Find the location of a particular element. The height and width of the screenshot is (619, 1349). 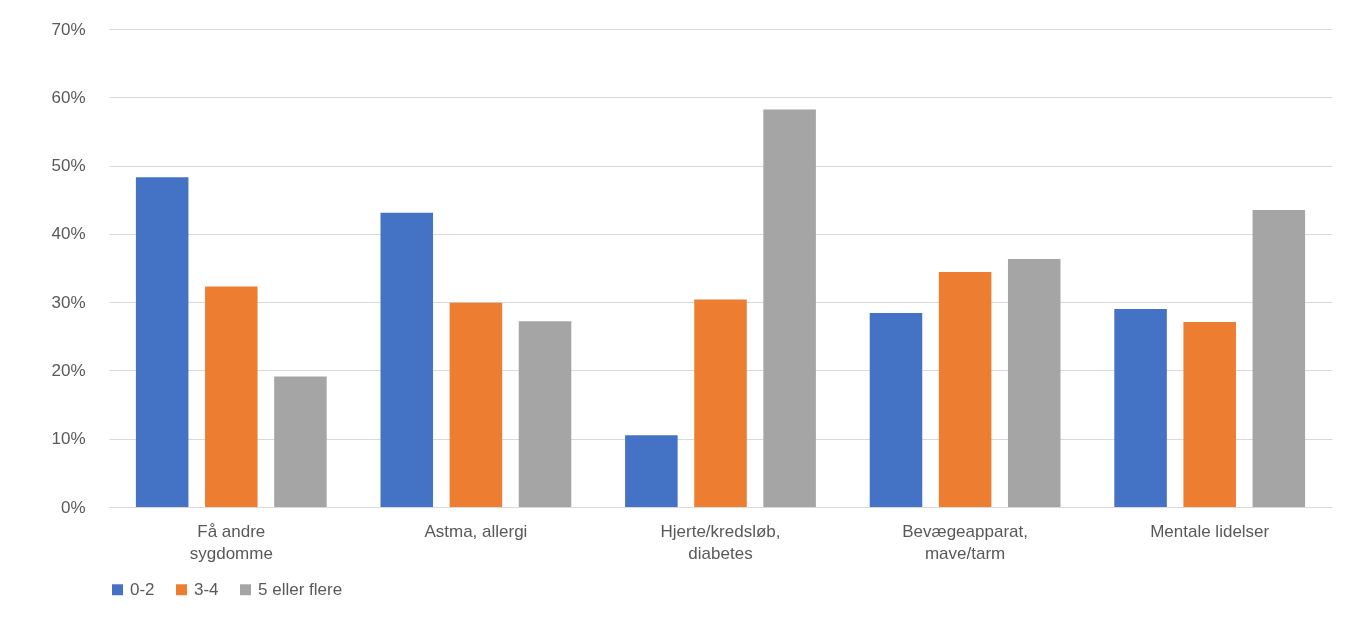

y-tick-label: 0% is located at coordinates (73, 507).